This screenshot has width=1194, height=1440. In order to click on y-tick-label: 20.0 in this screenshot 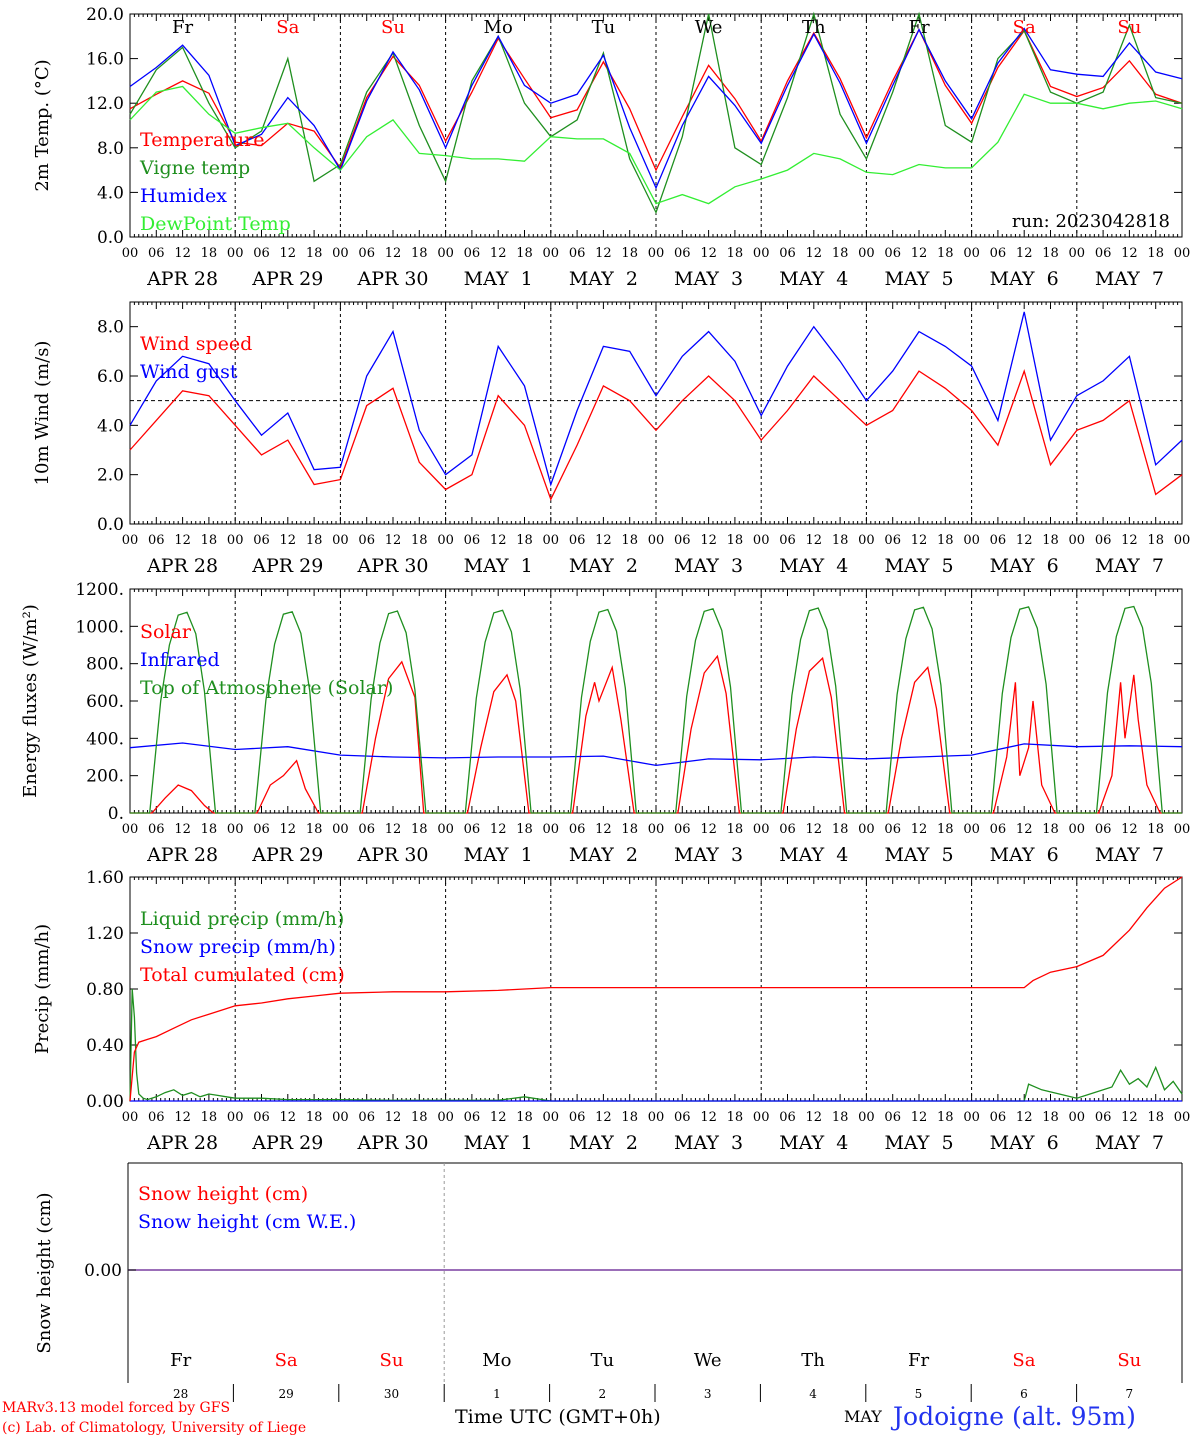, I will do `click(105, 15)`.